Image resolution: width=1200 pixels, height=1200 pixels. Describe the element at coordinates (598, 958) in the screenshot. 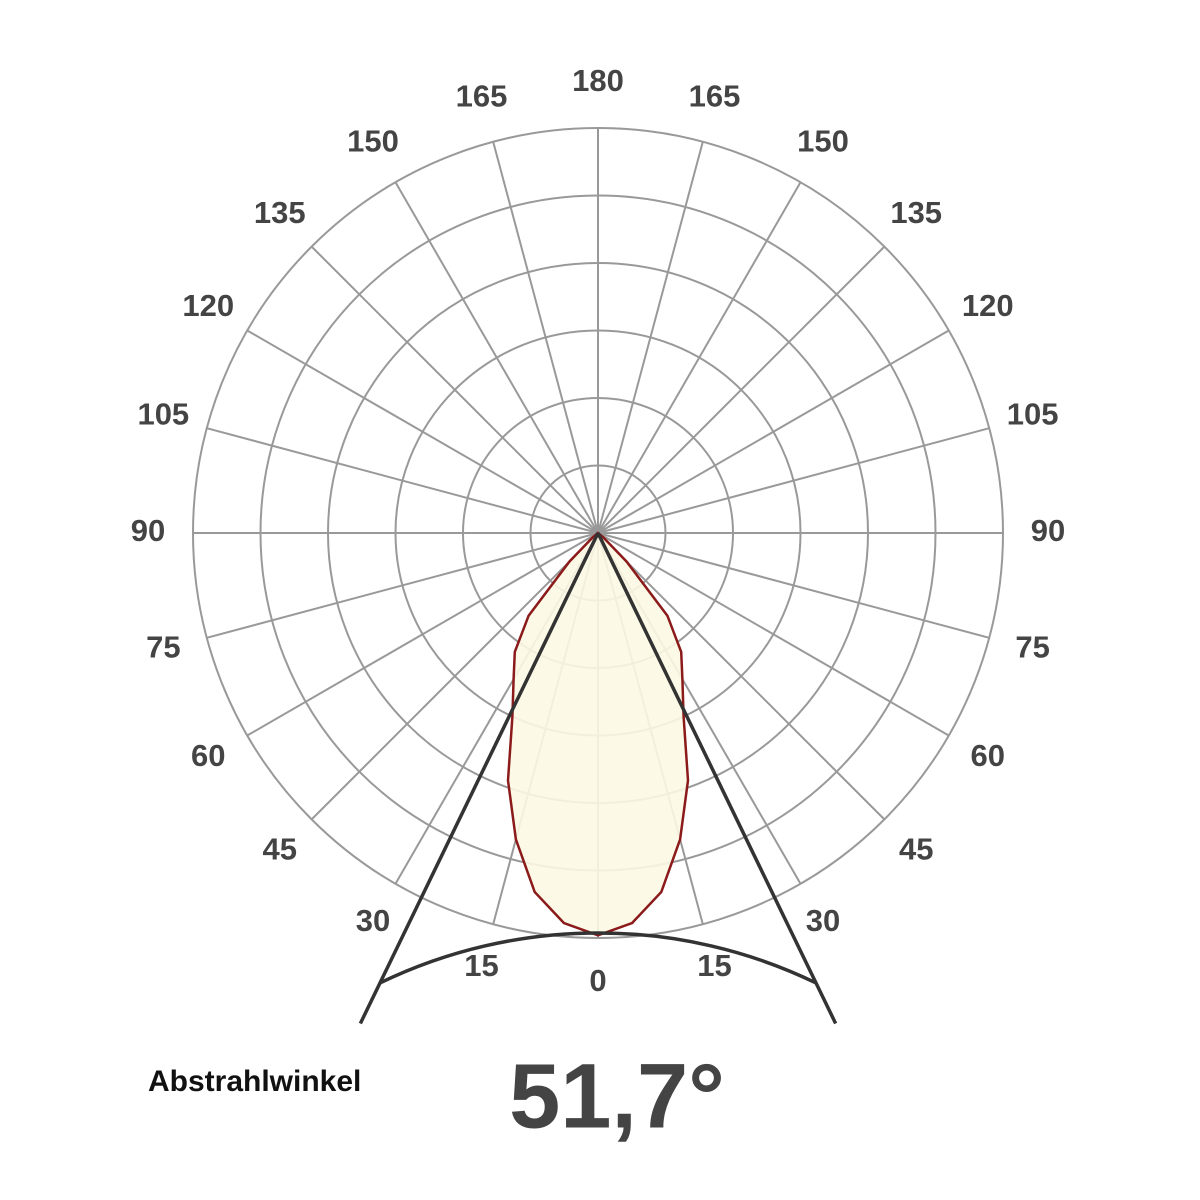

I see `beam-arc` at that location.